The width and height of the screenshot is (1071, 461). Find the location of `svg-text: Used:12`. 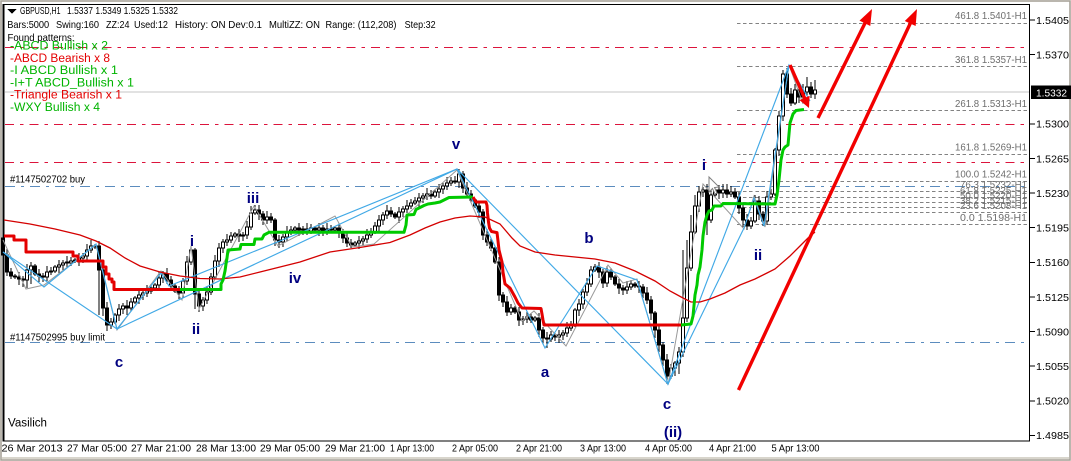

svg-text: Used:12 is located at coordinates (151, 25).